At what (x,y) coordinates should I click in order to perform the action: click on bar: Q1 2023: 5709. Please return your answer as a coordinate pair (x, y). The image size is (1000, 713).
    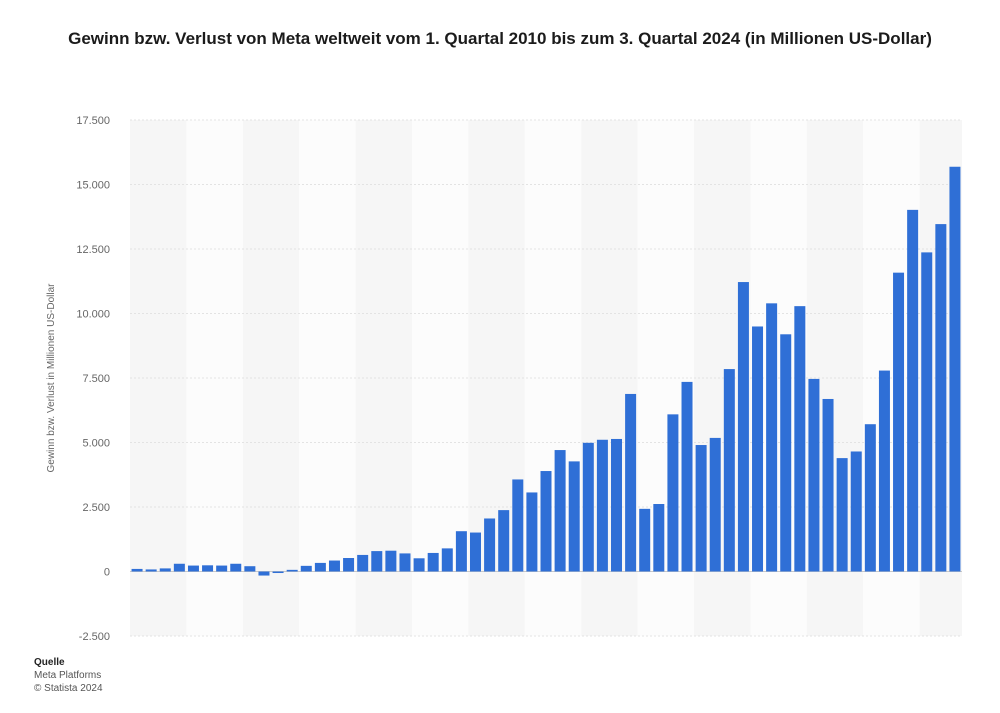
    Looking at the image, I should click on (870, 498).